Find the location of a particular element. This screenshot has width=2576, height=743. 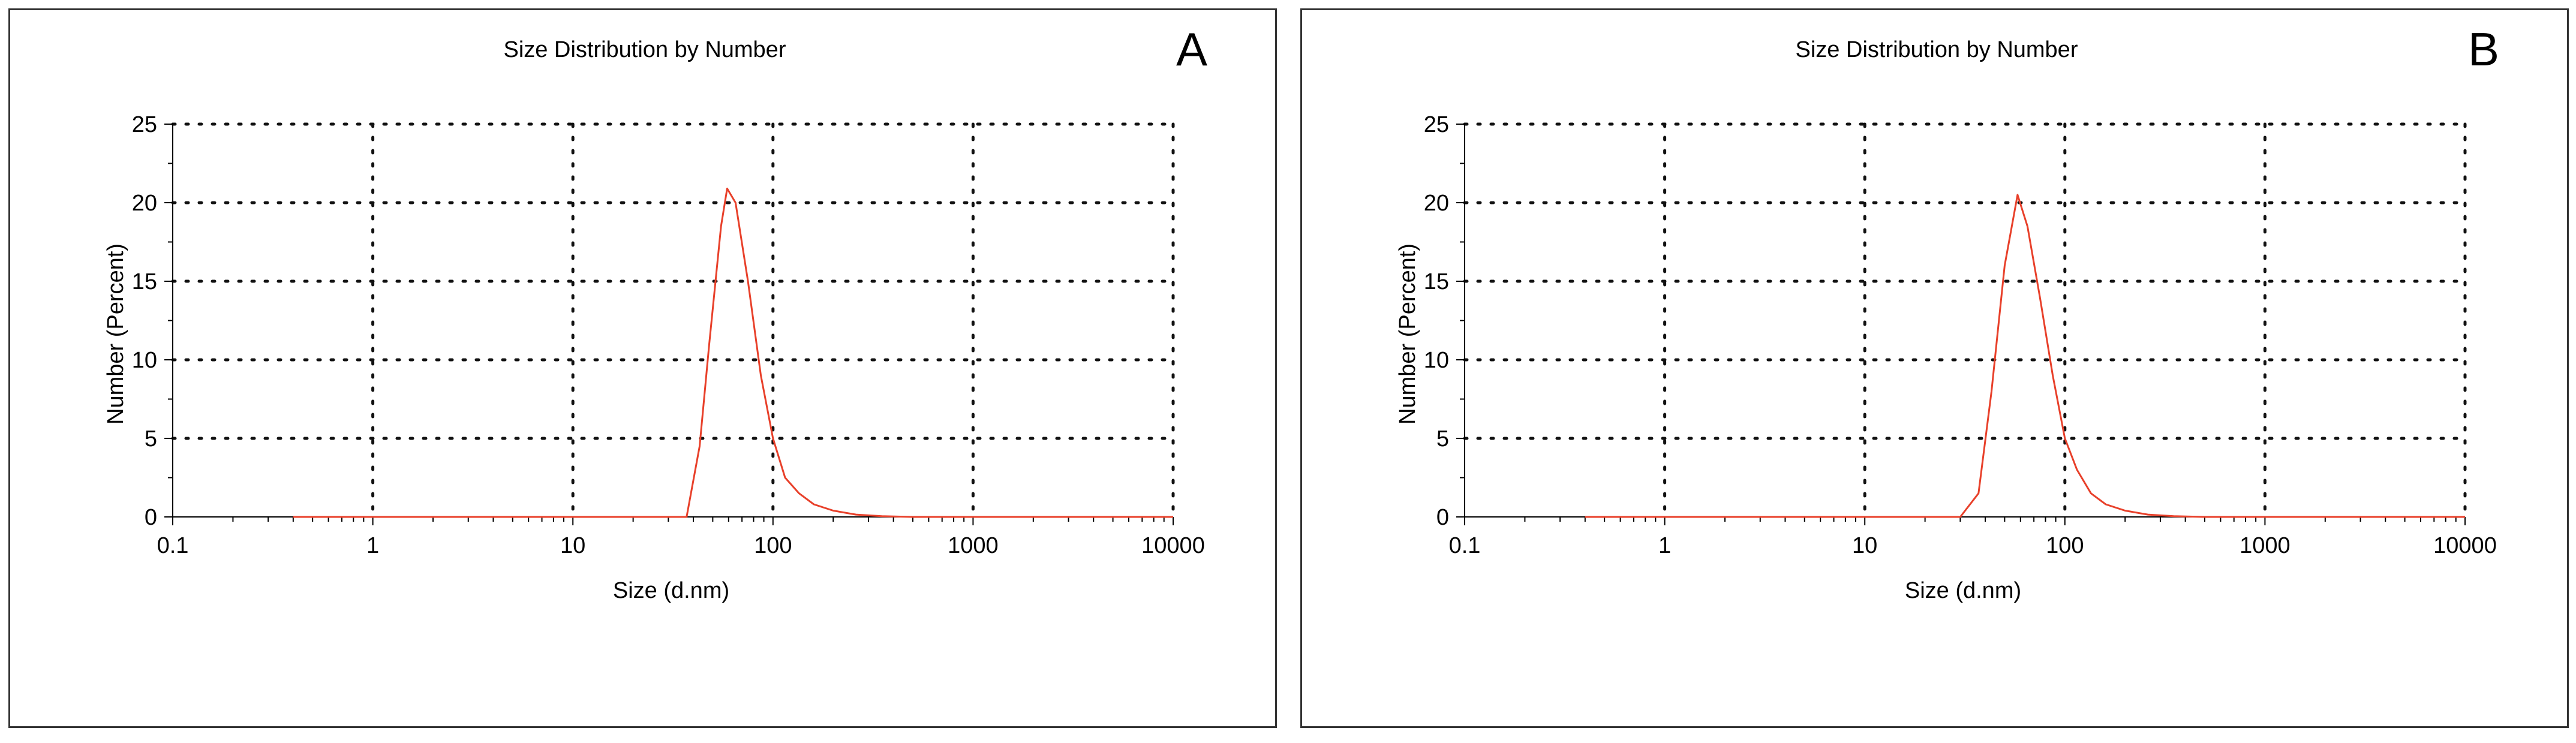

series-line is located at coordinates (2025, 356).